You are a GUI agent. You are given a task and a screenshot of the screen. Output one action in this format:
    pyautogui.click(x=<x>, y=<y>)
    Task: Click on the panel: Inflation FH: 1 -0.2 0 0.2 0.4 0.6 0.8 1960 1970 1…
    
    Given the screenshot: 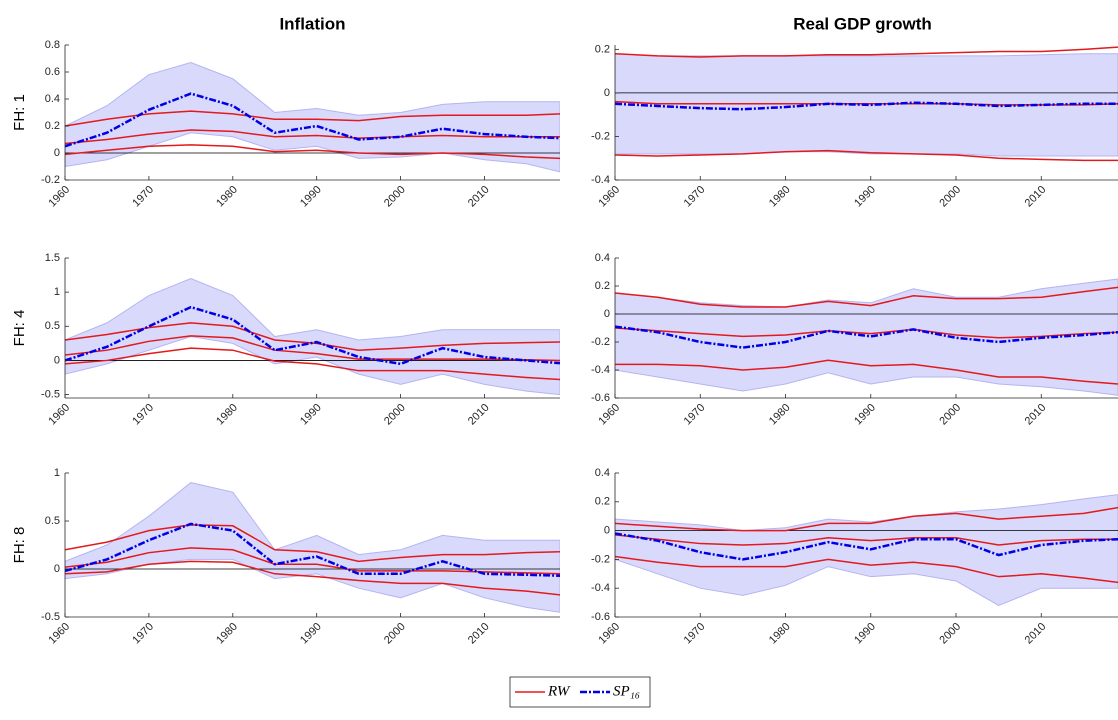 What is the action you would take?
    pyautogui.click(x=285, y=111)
    